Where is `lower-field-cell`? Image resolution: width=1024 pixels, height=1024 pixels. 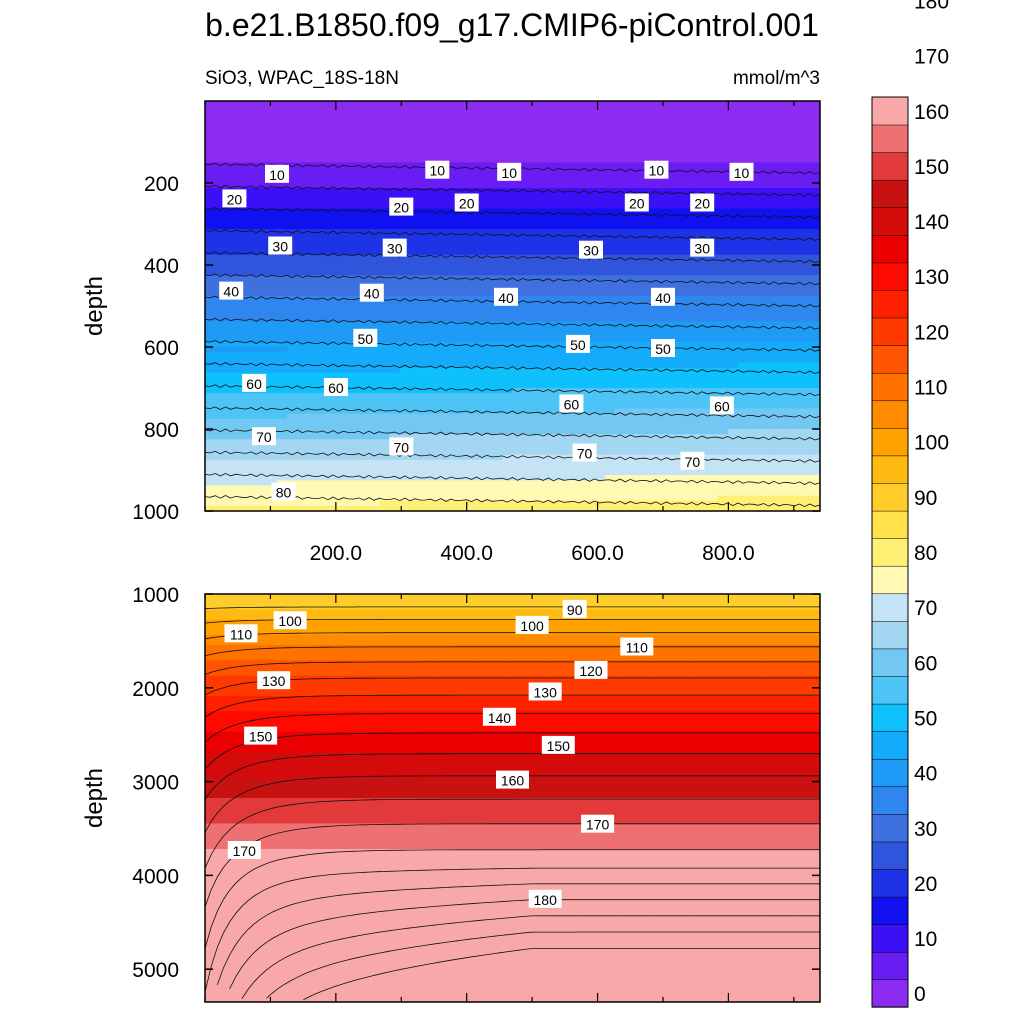 lower-field-cell is located at coordinates (405, 597).